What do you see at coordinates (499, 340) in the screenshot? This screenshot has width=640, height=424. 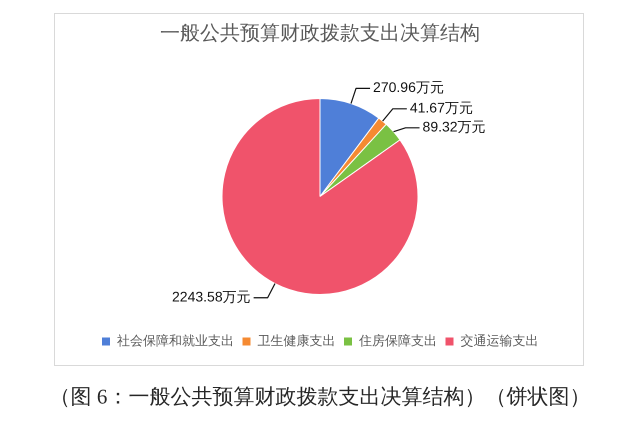 I see `legend-label: 交通运输支出` at bounding box center [499, 340].